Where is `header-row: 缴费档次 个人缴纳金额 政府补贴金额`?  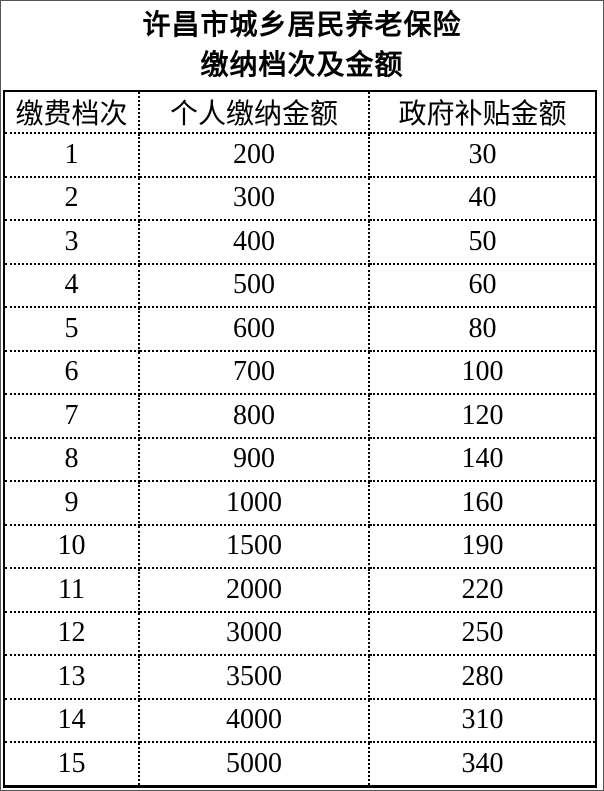 header-row: 缴费档次 个人缴纳金额 政府补贴金额 is located at coordinates (300, 112).